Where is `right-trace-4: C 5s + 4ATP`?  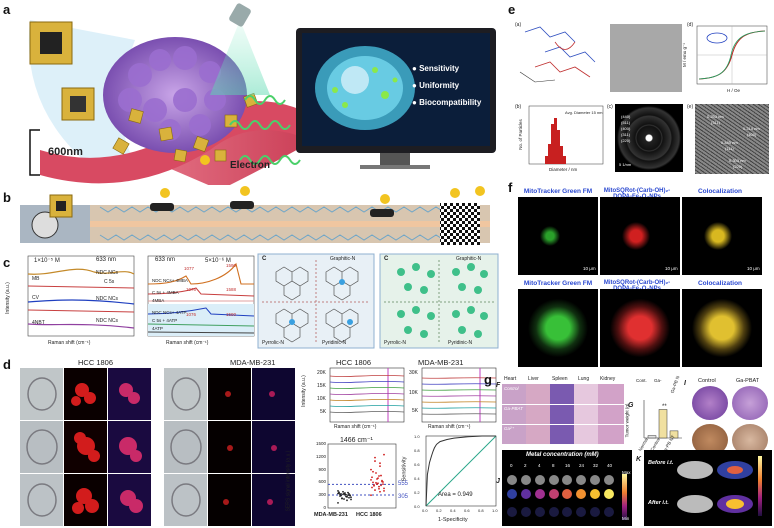 right-trace-4: C 5s + 4ATP is located at coordinates (165, 320).